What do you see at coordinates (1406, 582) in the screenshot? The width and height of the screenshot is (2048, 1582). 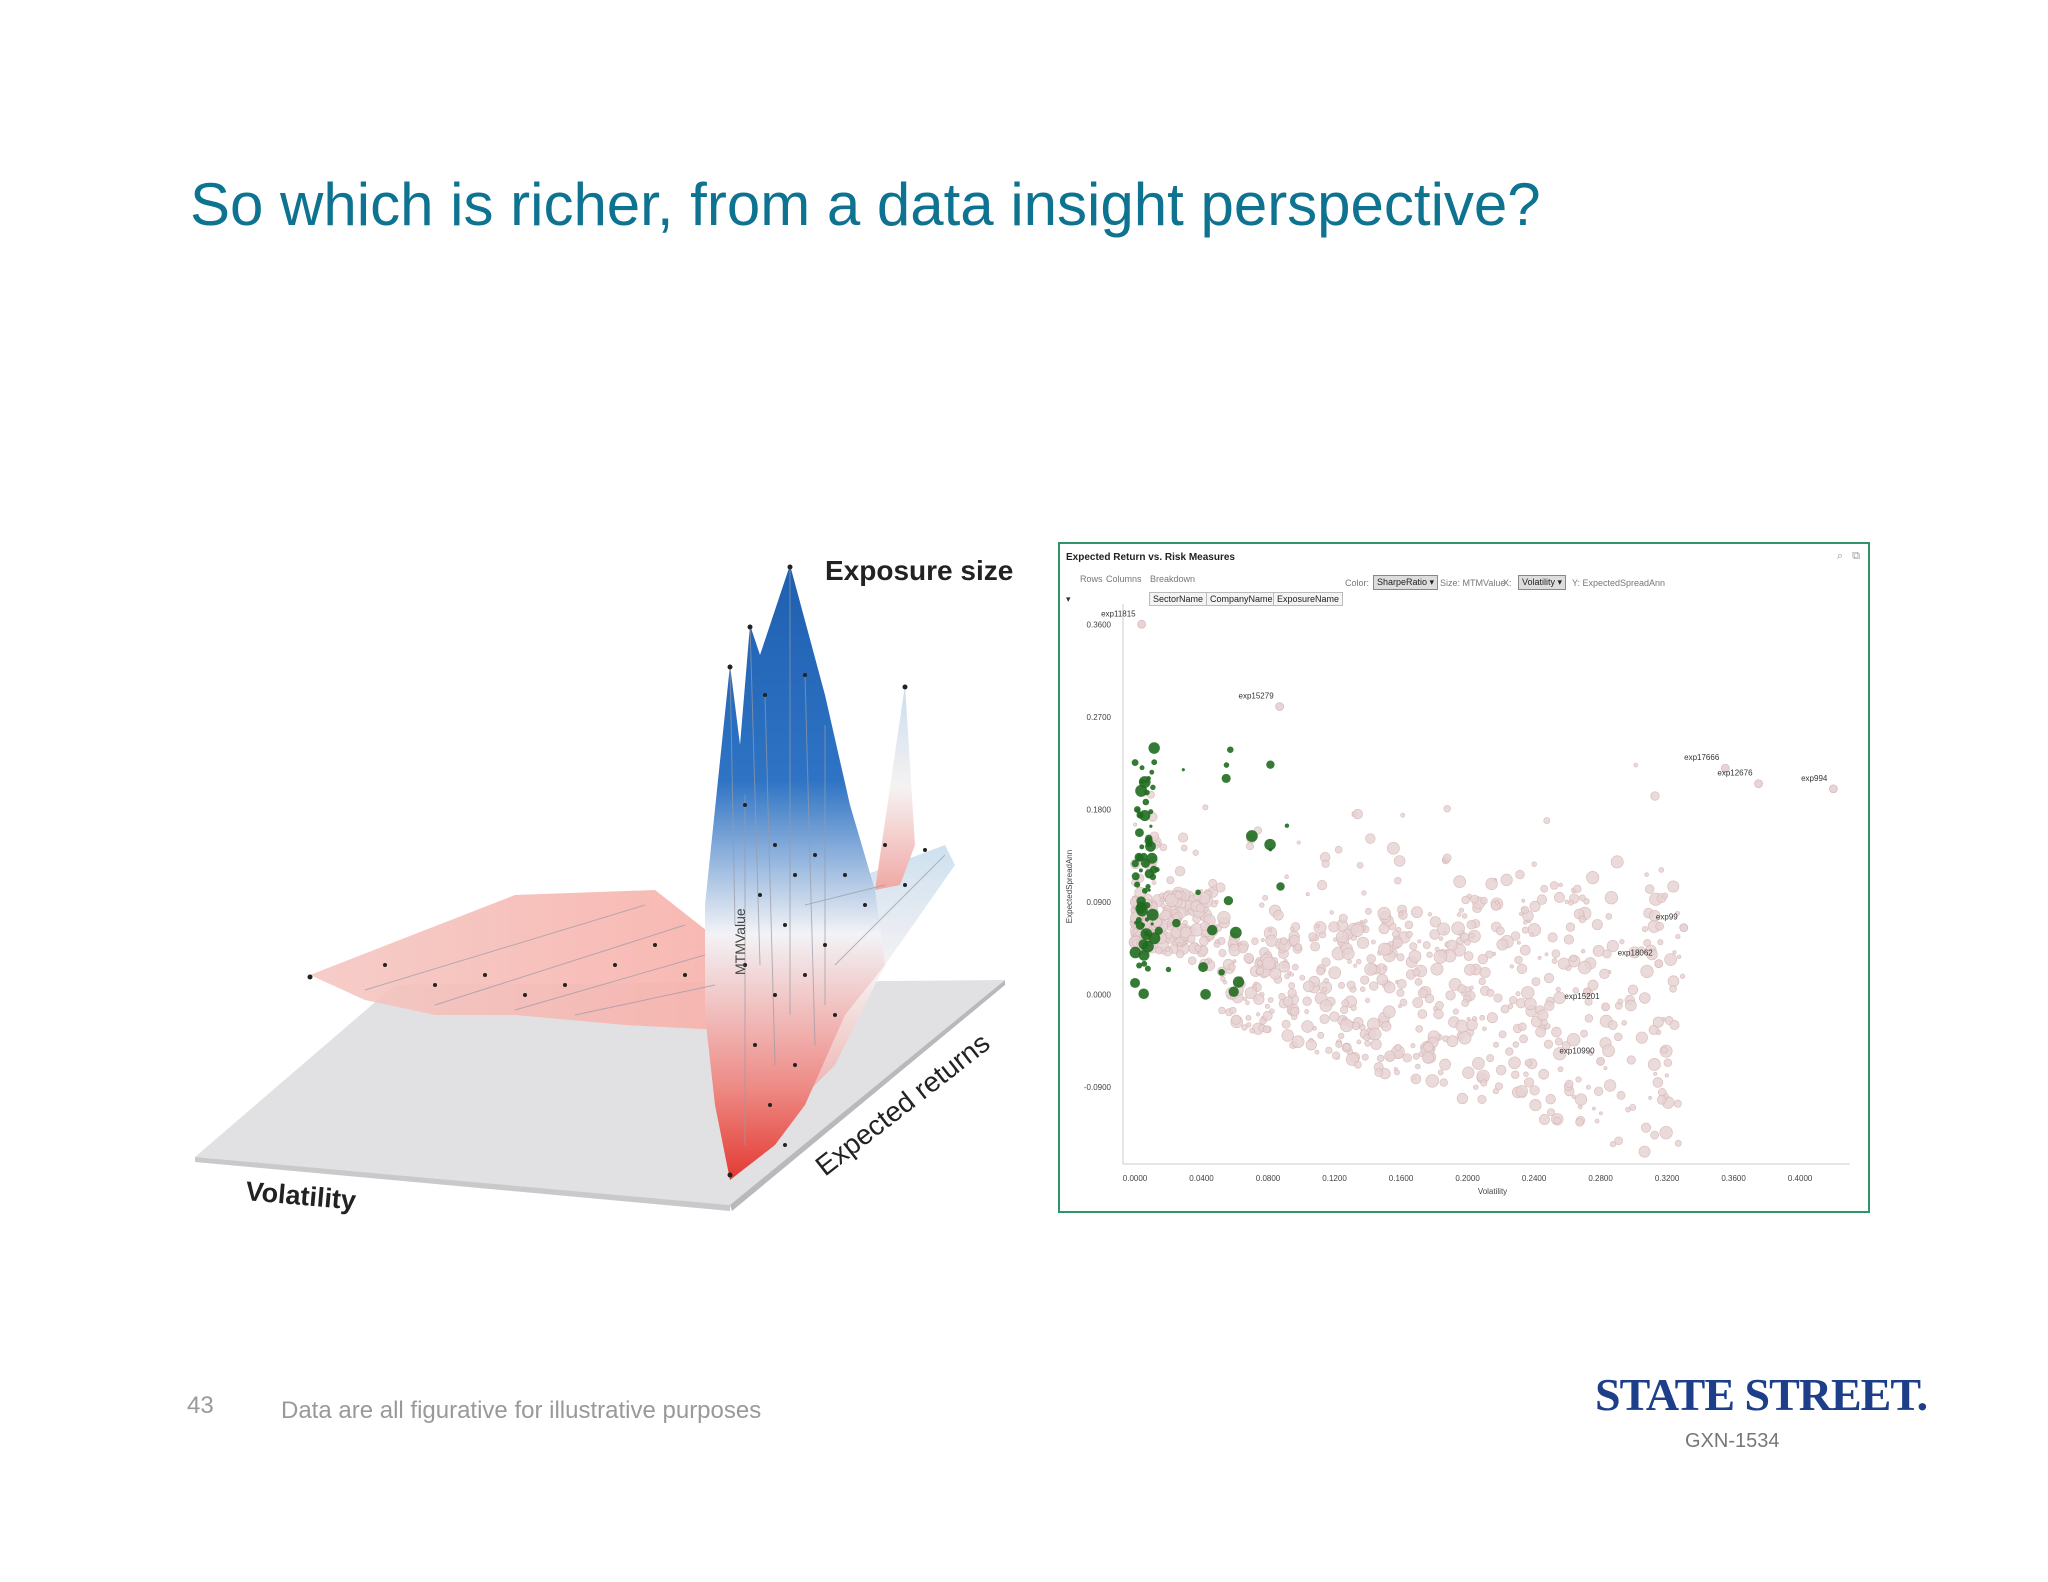 I see `color-dropdown: SharpeRatio ▾` at bounding box center [1406, 582].